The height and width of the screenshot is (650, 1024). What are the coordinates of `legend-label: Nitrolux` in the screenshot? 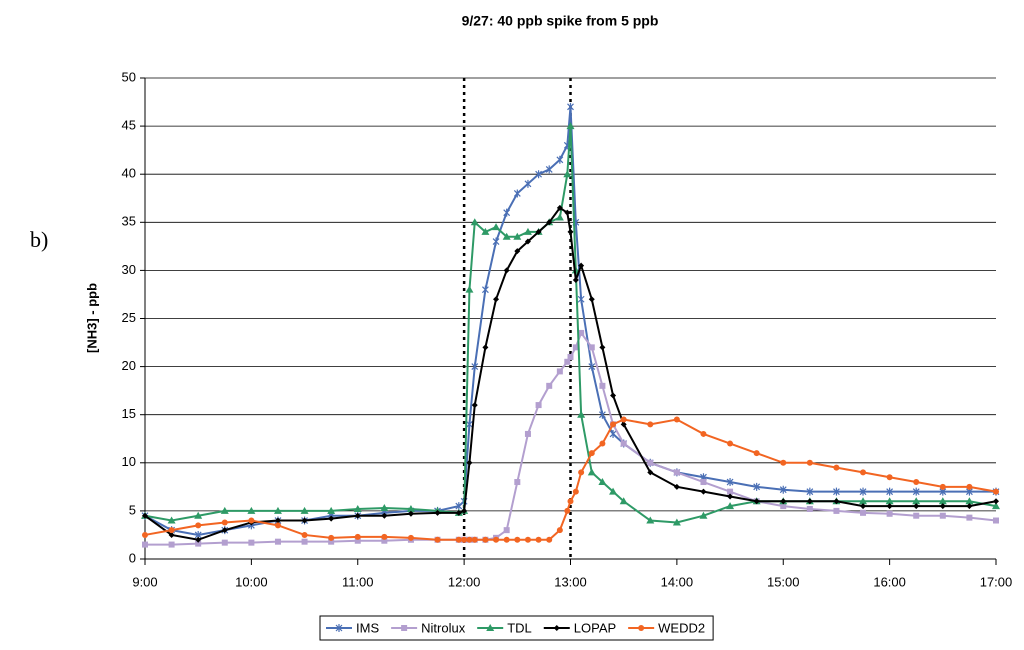 It's located at (443, 627).